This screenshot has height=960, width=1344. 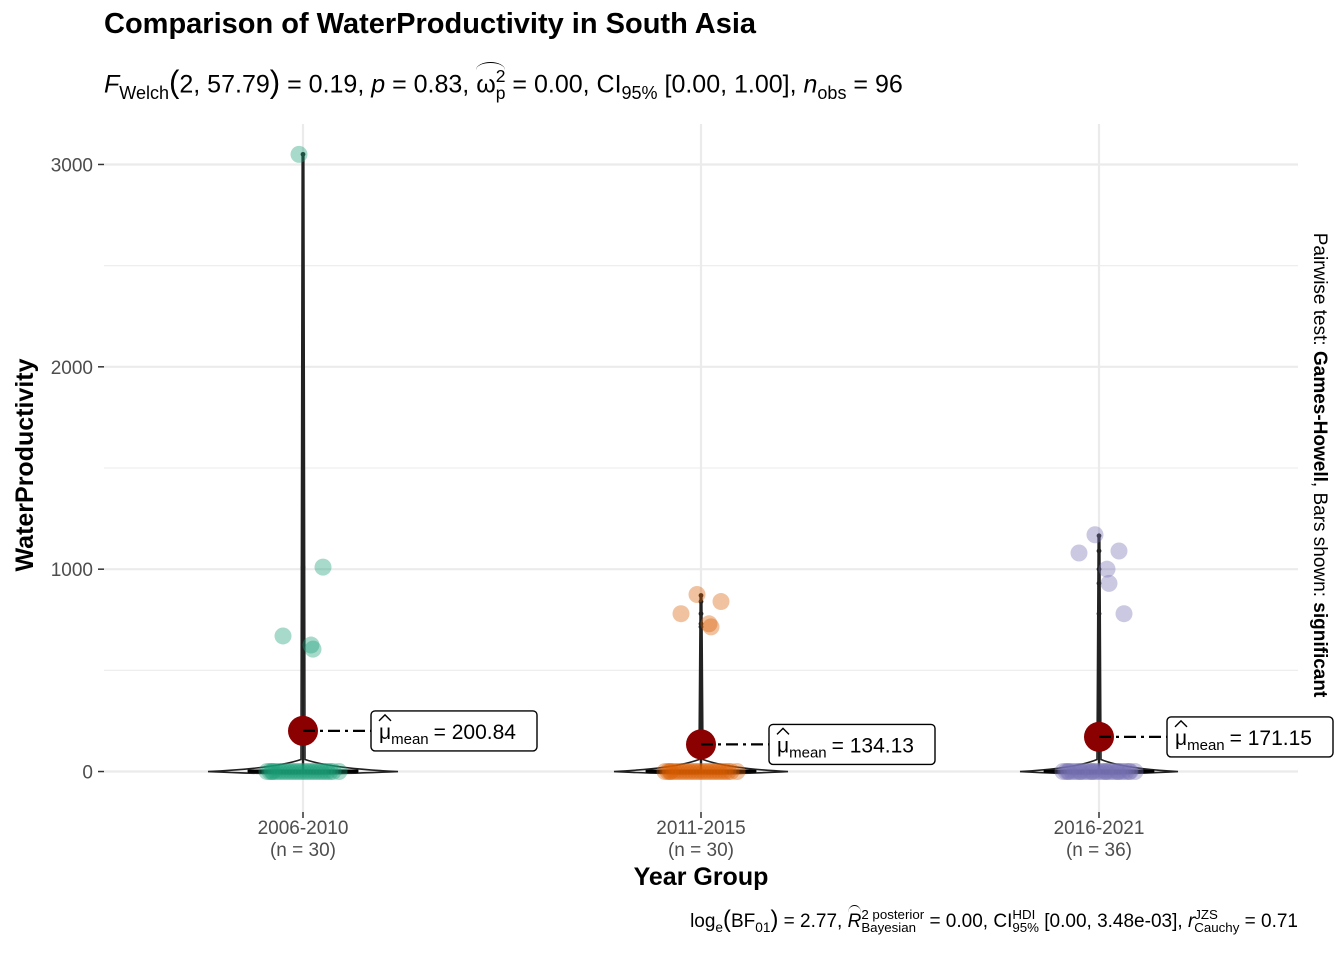 What do you see at coordinates (719, 927) in the screenshot?
I see `log-sub: e` at bounding box center [719, 927].